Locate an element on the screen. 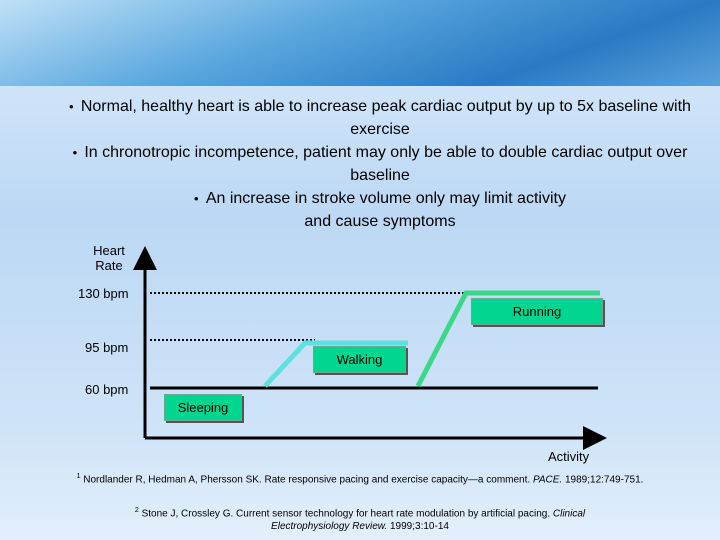  y-axis-title: Heart Rate is located at coordinates (109, 258).